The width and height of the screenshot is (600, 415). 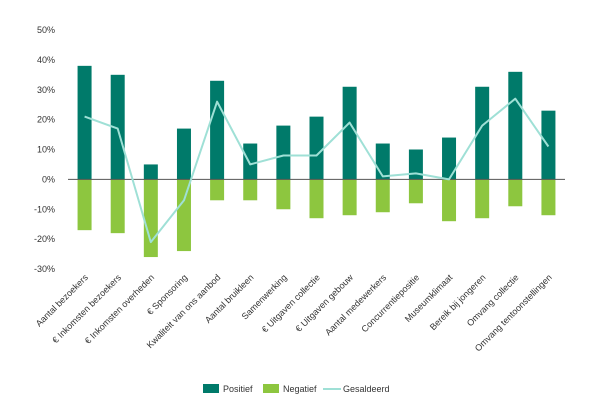 I want to click on y-tick-label: 0%, so click(x=48, y=179).